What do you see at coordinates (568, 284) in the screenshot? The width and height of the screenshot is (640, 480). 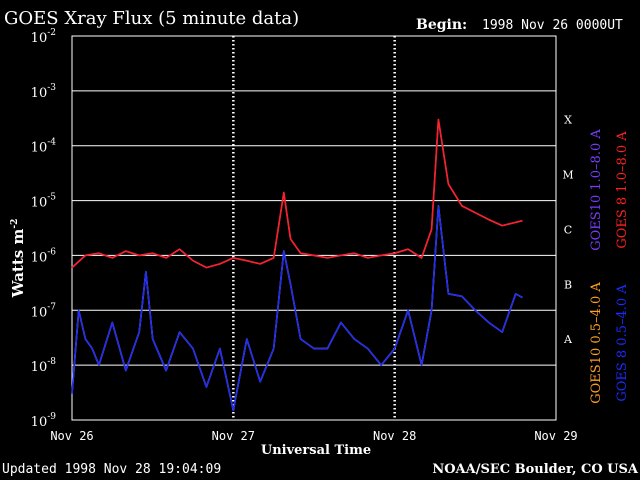 I see `flare-class-label: B` at bounding box center [568, 284].